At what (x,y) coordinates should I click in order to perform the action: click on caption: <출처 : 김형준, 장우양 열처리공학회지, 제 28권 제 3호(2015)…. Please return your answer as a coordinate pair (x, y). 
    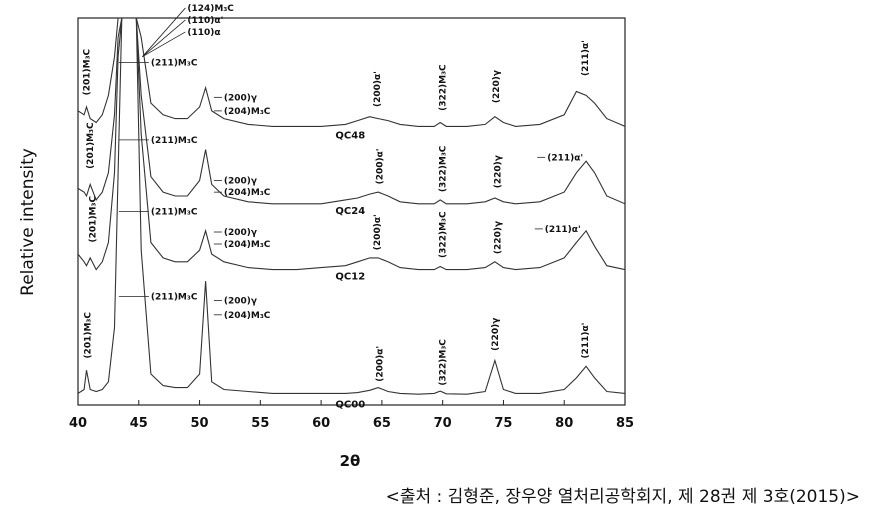
    Looking at the image, I should click on (623, 497).